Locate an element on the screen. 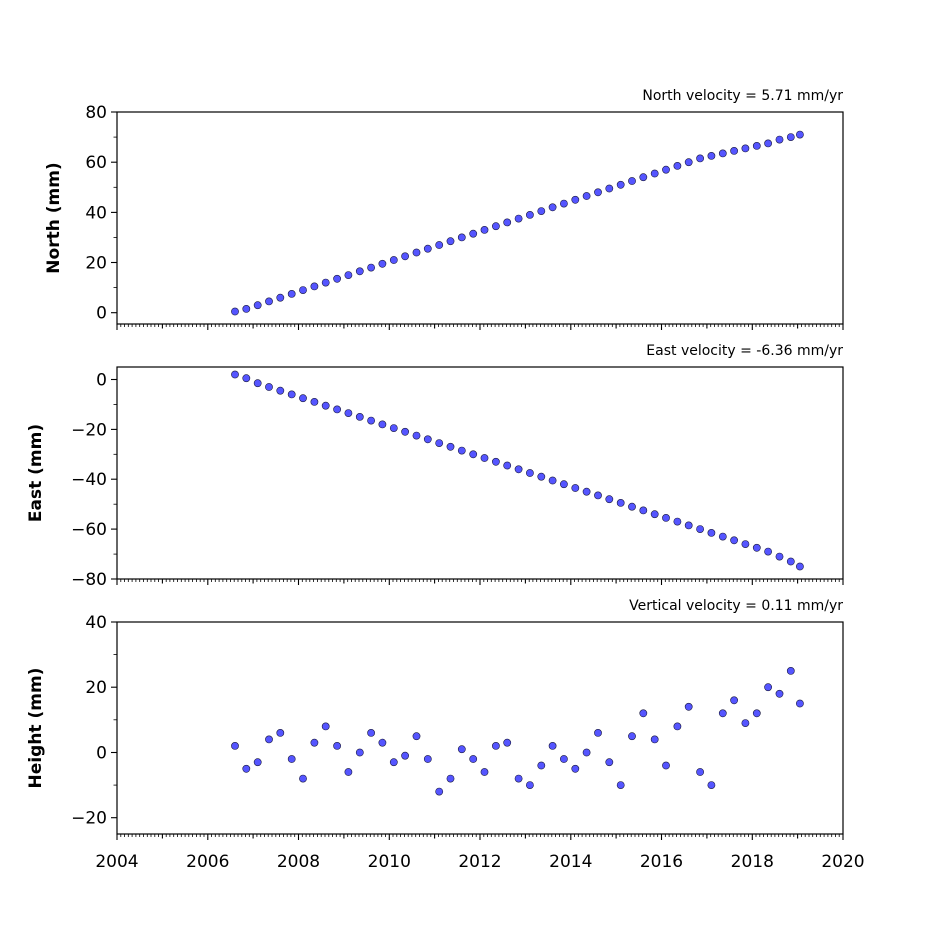  east-y-tick-label: −80 is located at coordinates (89, 580).